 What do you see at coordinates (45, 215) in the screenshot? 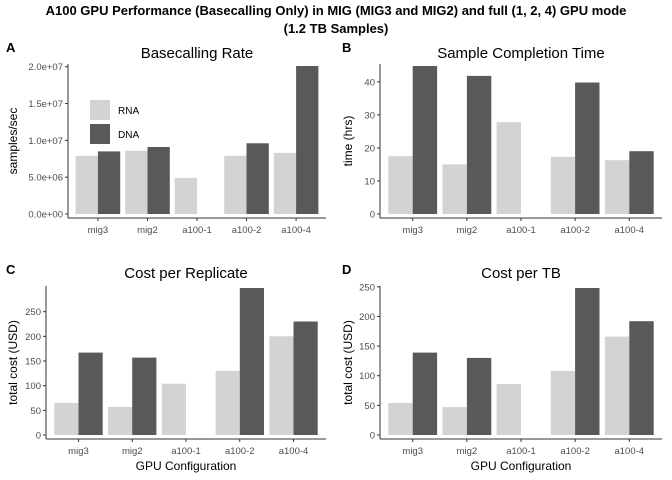
I see `y-tick-label: 0.0e+00` at bounding box center [45, 215].